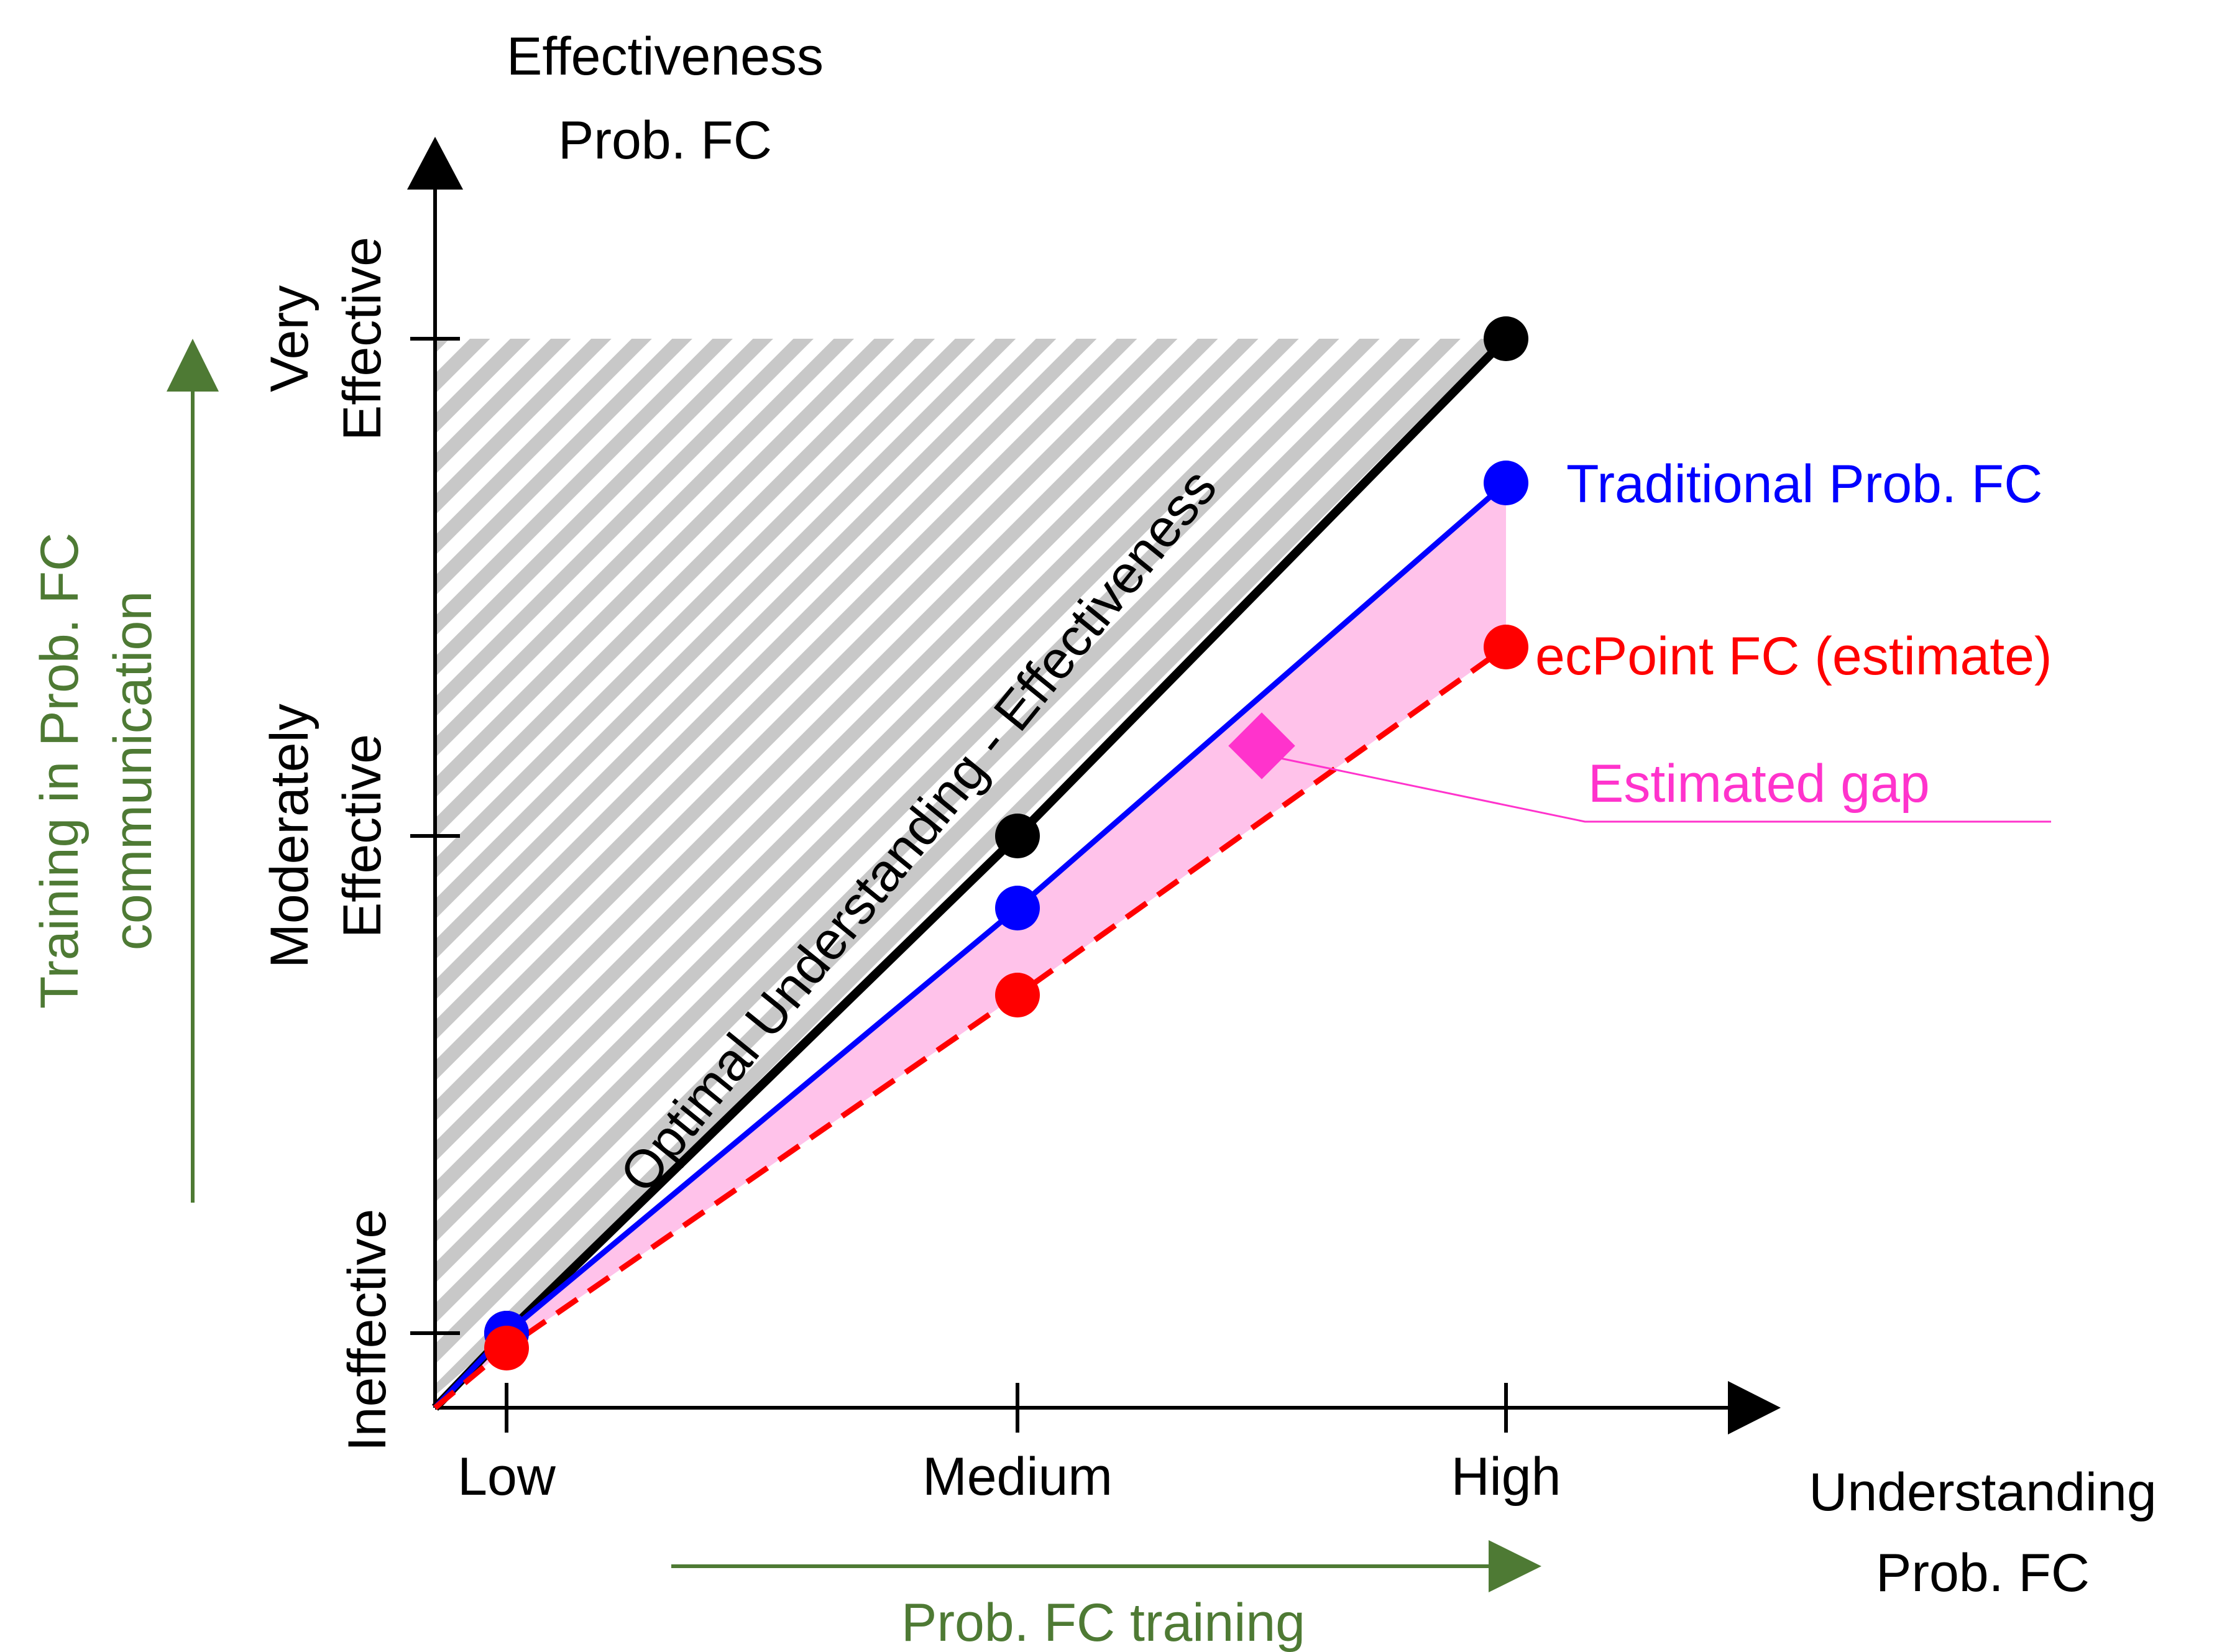 The width and height of the screenshot is (2227, 1652). I want to click on y-axis-arrow, so click(435, 163).